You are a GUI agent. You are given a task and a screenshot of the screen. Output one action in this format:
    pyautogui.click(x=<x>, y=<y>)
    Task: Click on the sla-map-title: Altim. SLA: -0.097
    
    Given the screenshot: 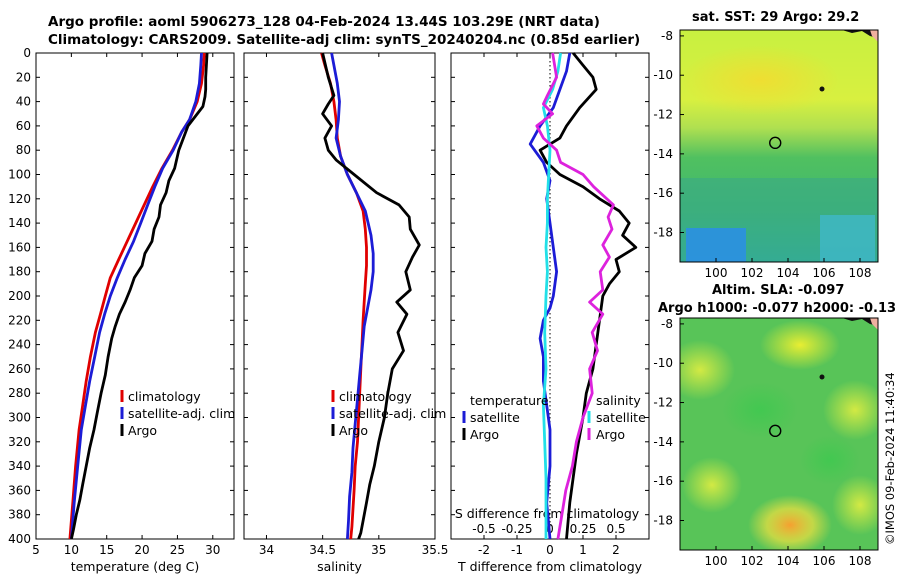 What is the action you would take?
    pyautogui.click(x=778, y=290)
    